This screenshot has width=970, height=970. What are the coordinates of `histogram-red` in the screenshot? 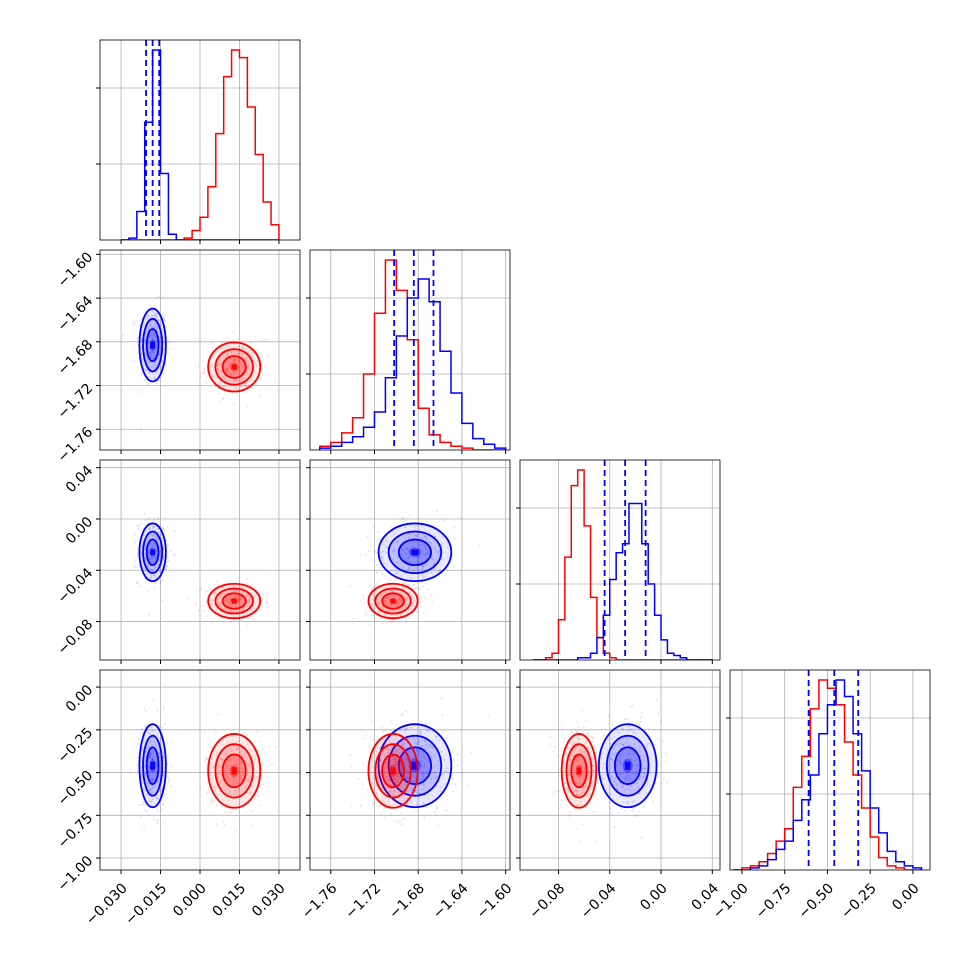 It's located at (200, 144).